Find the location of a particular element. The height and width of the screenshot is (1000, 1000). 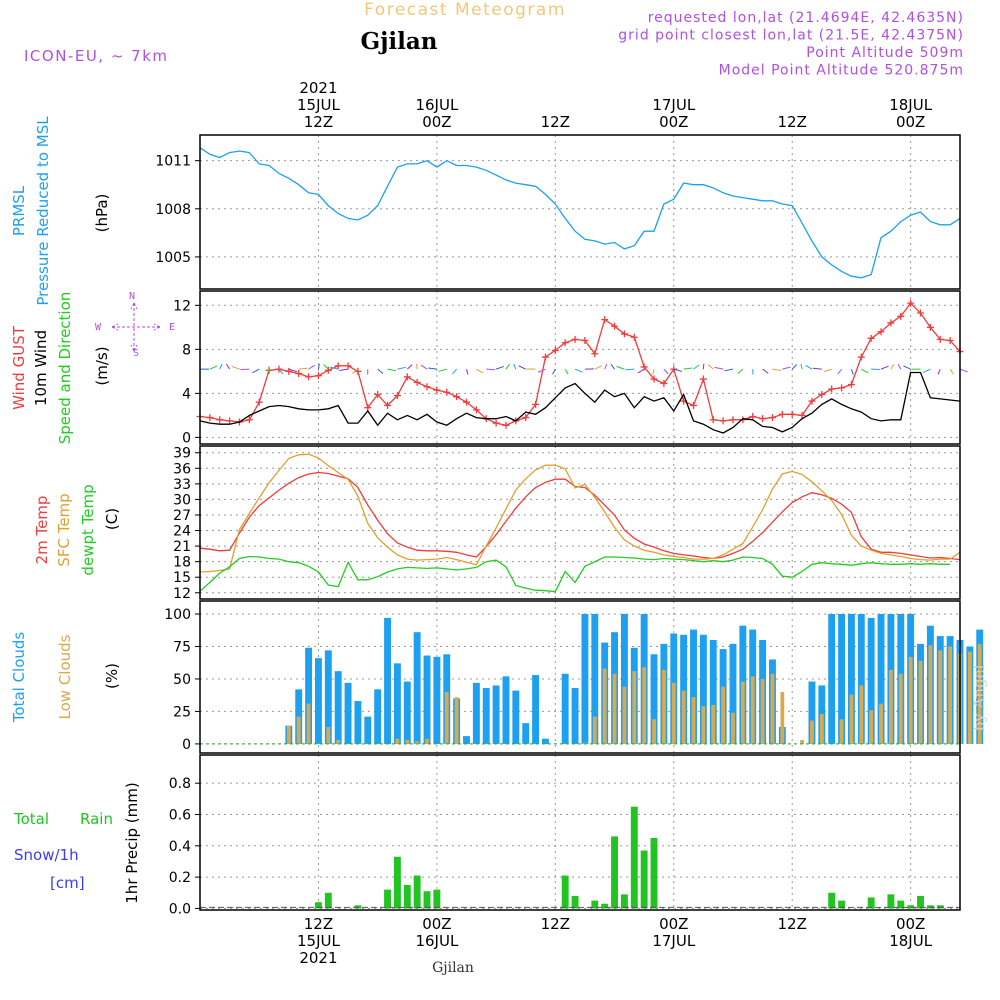

temp-dew-label: dewpt Temp is located at coordinates (88, 529).